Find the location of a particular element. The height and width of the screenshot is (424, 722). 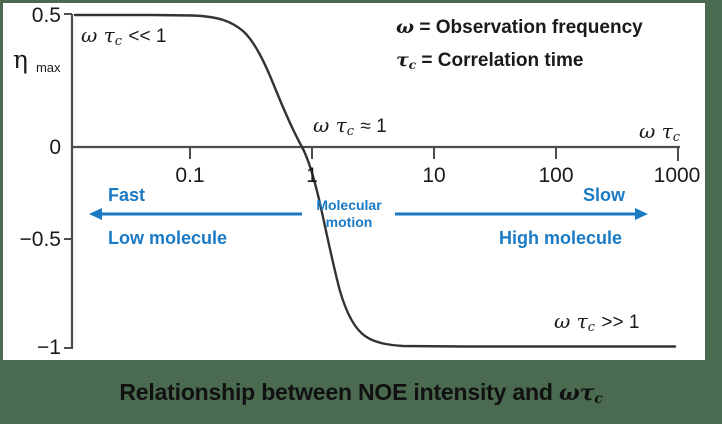

x-axis-symbol-label: ω τc is located at coordinates (659, 132).